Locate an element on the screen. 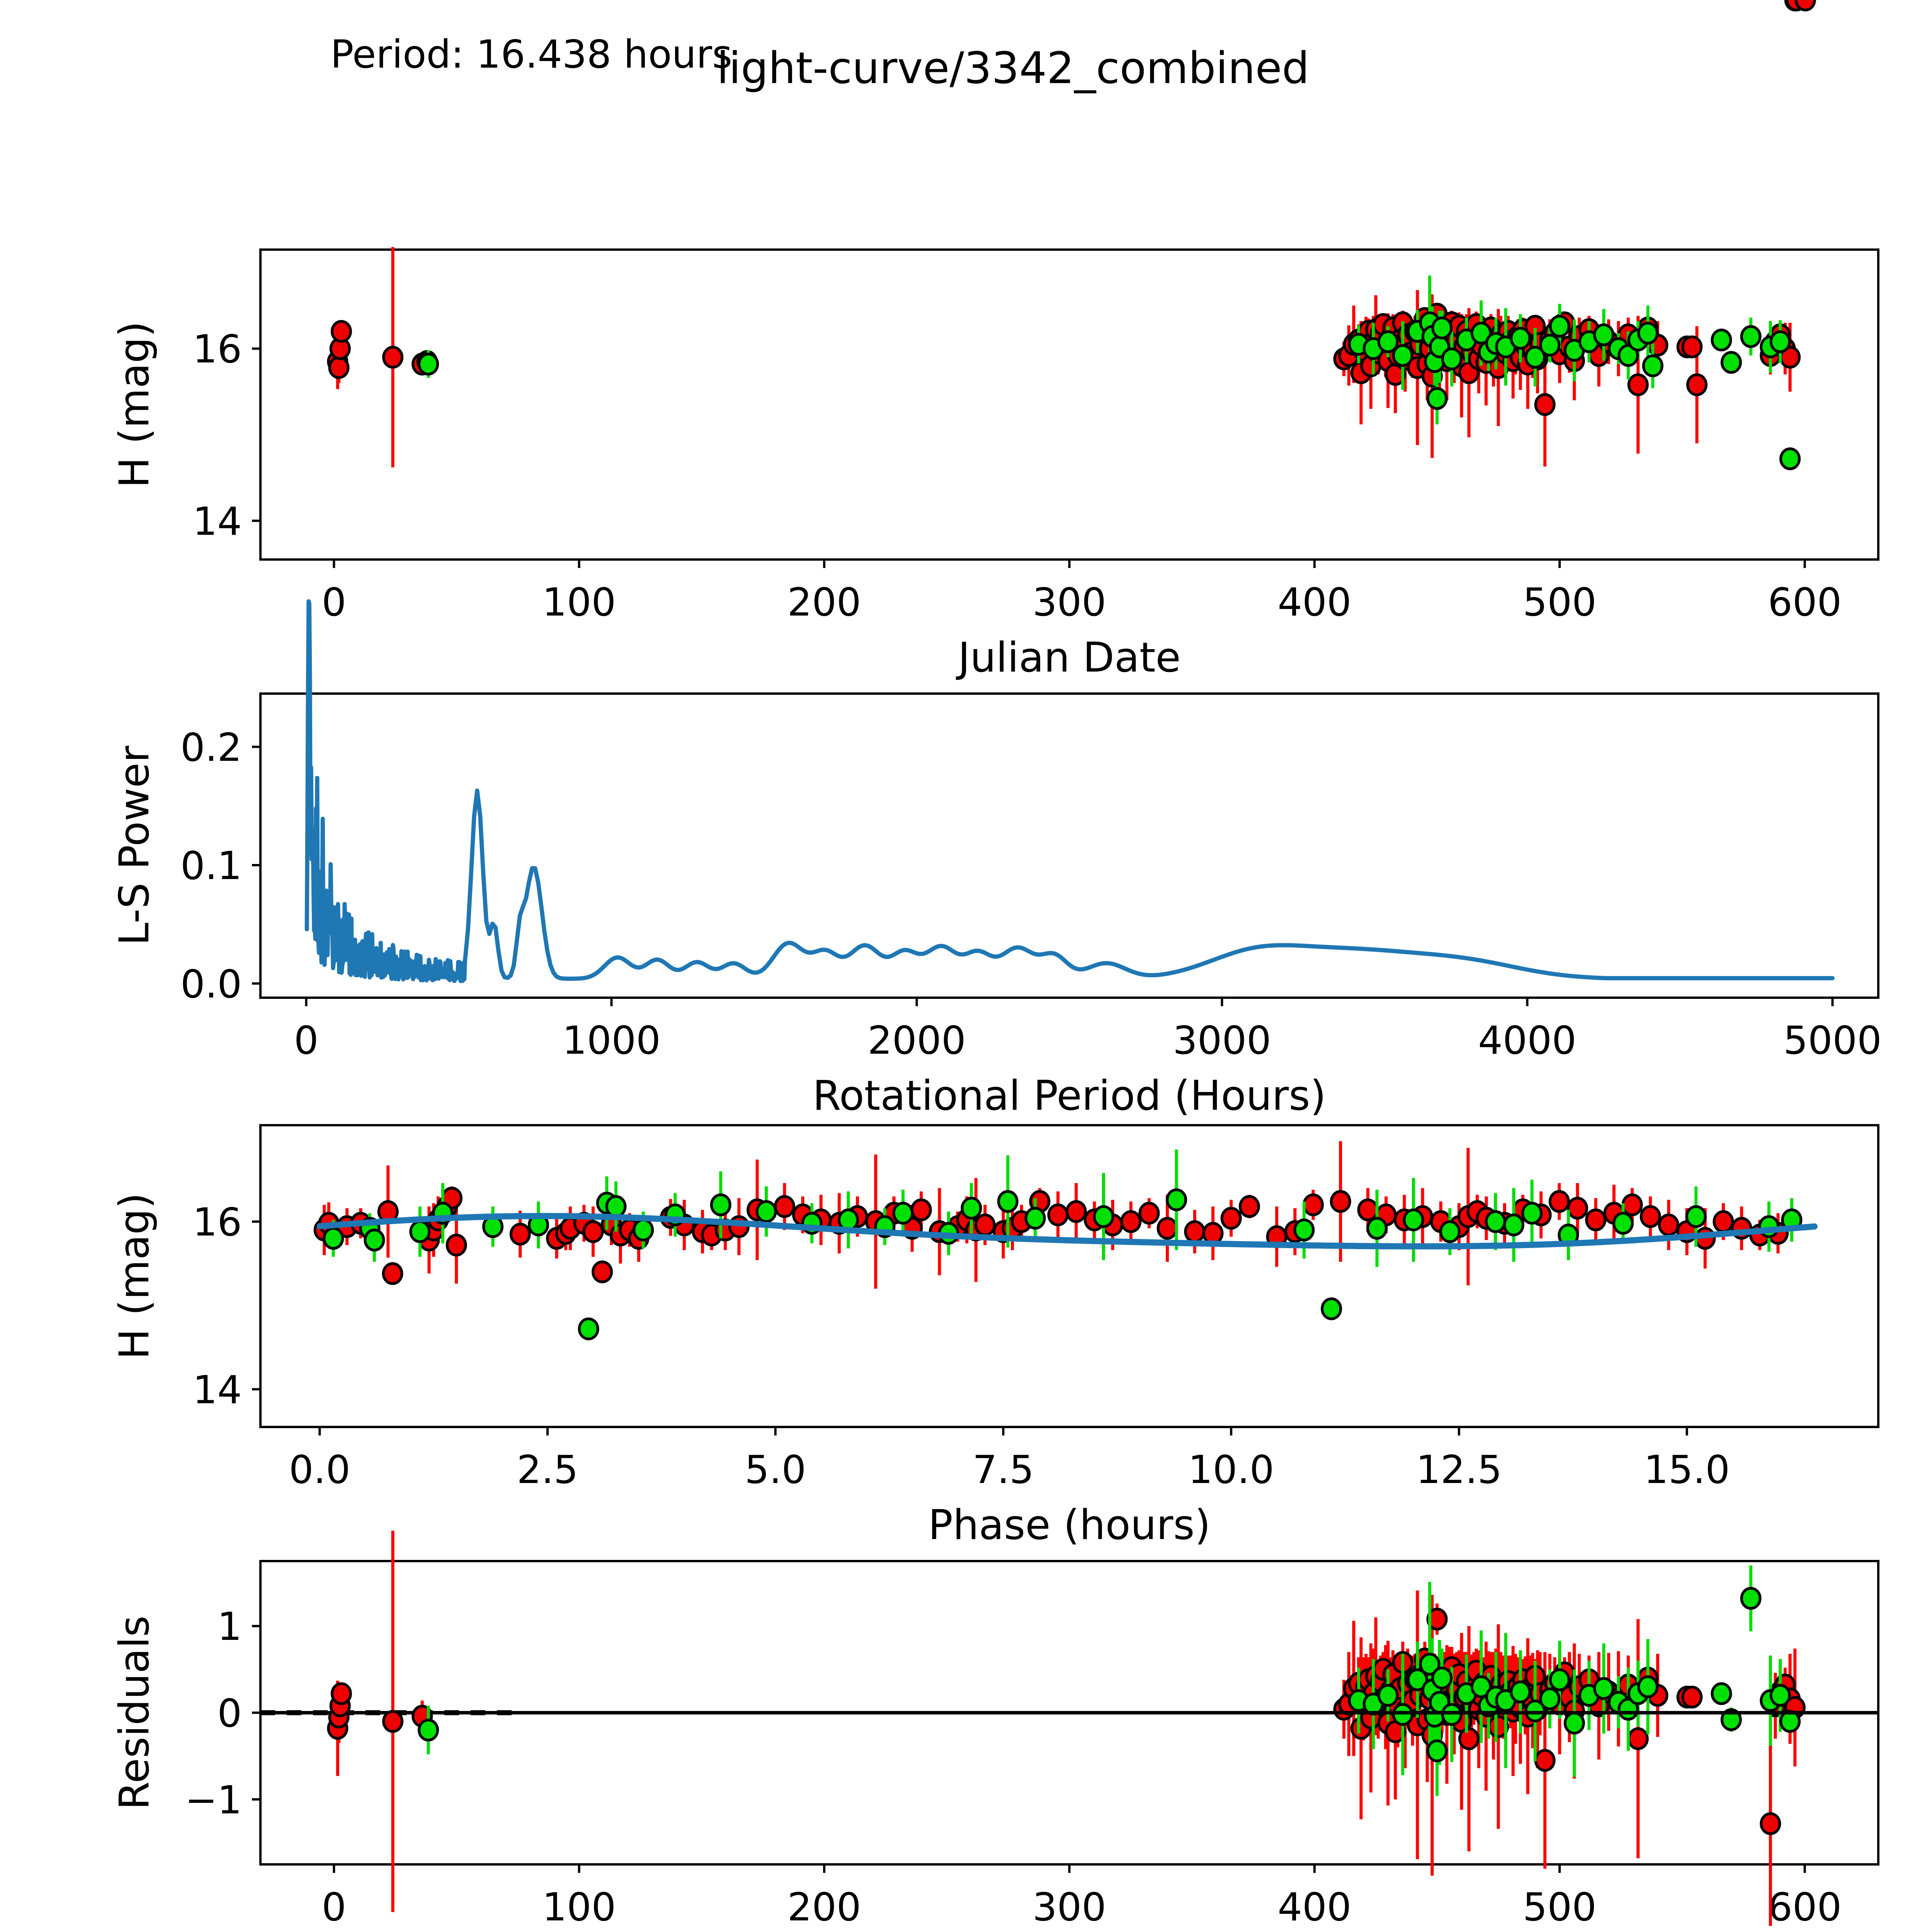 Image resolution: width=1932 pixels, height=1932 pixels. raw-light-curve-xticklabel: 400 is located at coordinates (1314, 603).